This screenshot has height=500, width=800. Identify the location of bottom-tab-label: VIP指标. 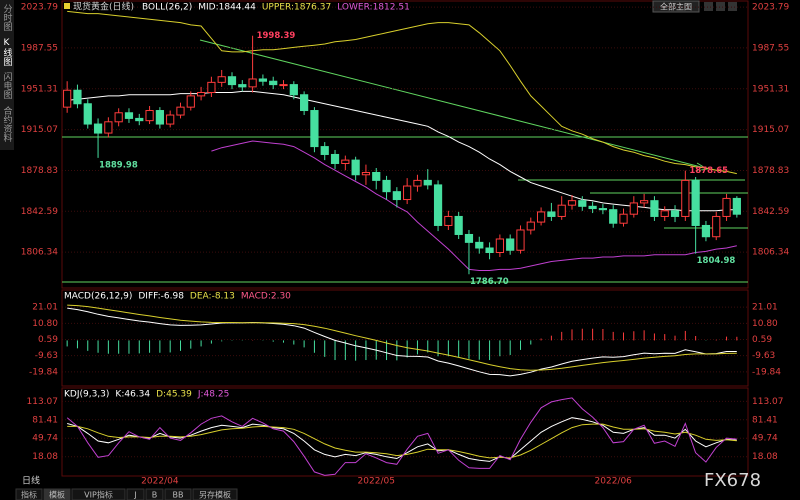
(98, 495).